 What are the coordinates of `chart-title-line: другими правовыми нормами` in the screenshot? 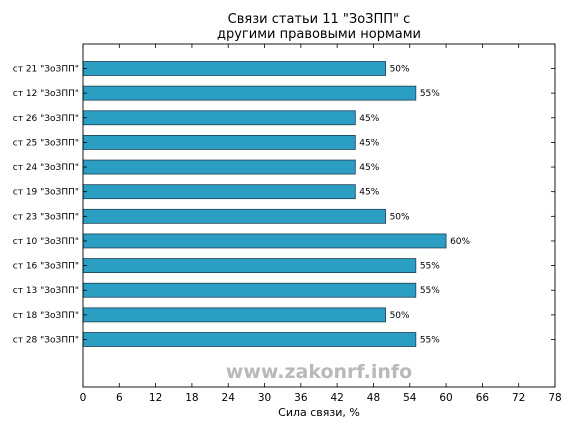 It's located at (319, 34).